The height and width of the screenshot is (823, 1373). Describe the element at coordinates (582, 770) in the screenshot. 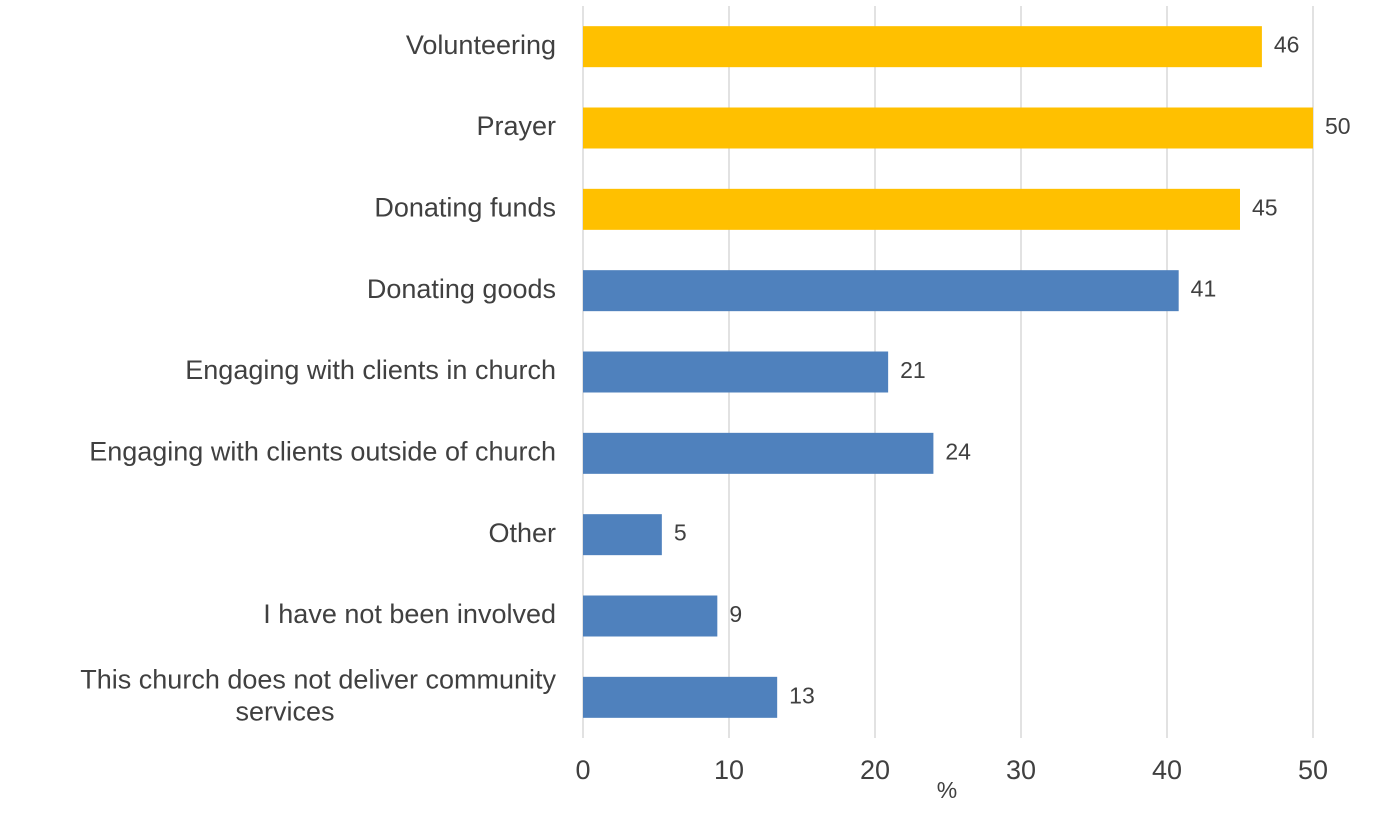

I see `x-tick-label: 0` at that location.